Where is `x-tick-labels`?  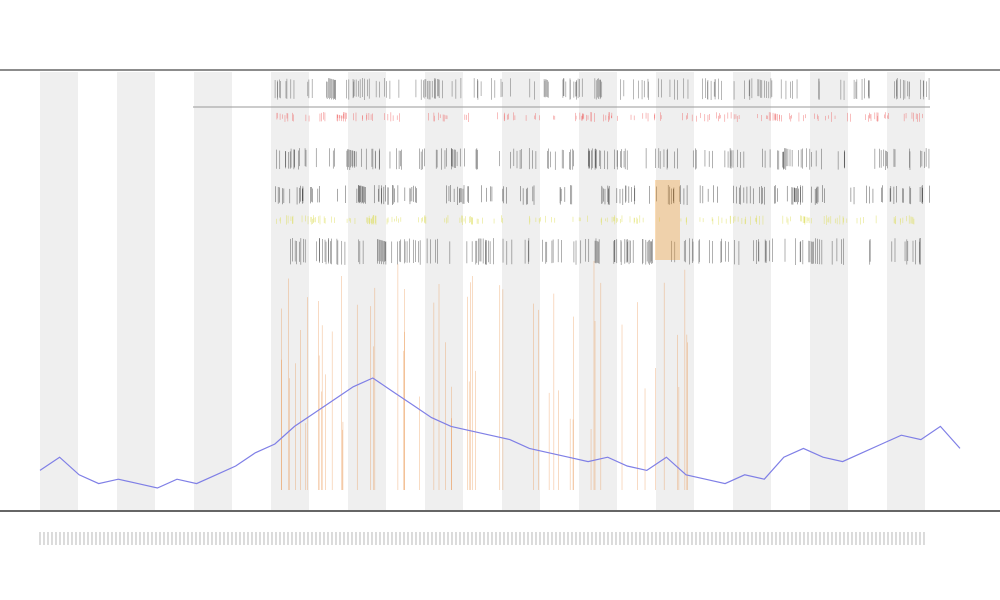 x-tick-labels is located at coordinates (482, 538).